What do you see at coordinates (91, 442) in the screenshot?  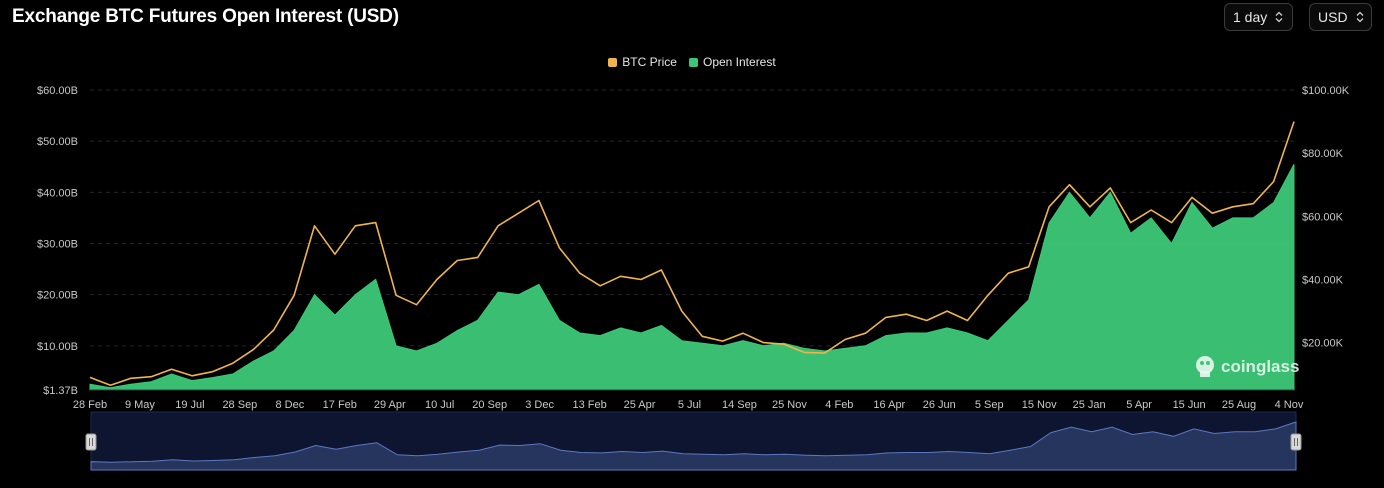 I see `navigator-handle-left` at bounding box center [91, 442].